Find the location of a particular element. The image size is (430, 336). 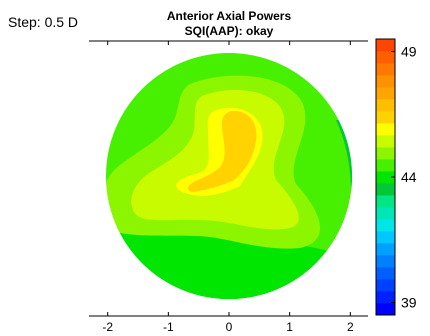

step-label: Step: 0.5 D is located at coordinates (43, 22).